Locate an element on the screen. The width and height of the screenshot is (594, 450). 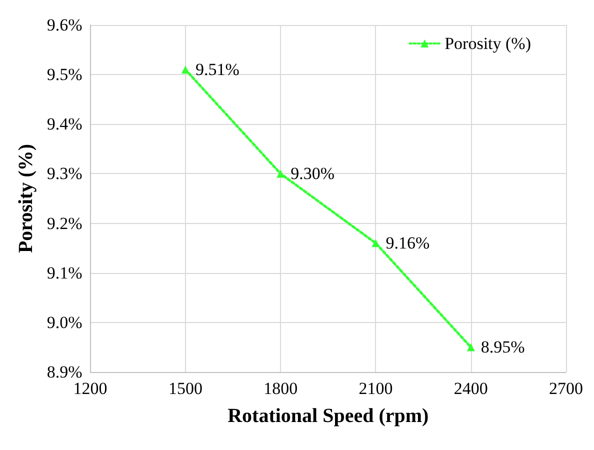
y-tick-label: 9.4% is located at coordinates (64, 124).